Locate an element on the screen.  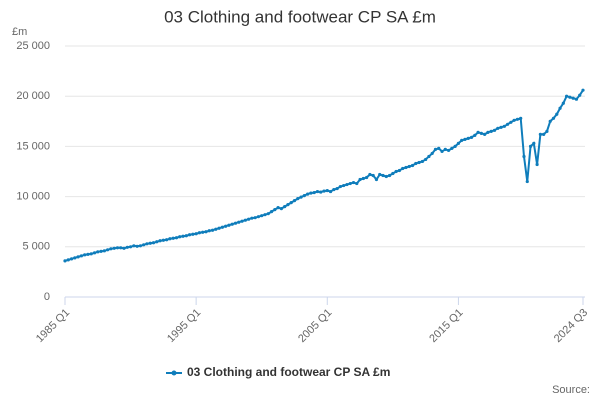
chart-title: 03 Clothing and footwear CP SA £m is located at coordinates (300, 16).